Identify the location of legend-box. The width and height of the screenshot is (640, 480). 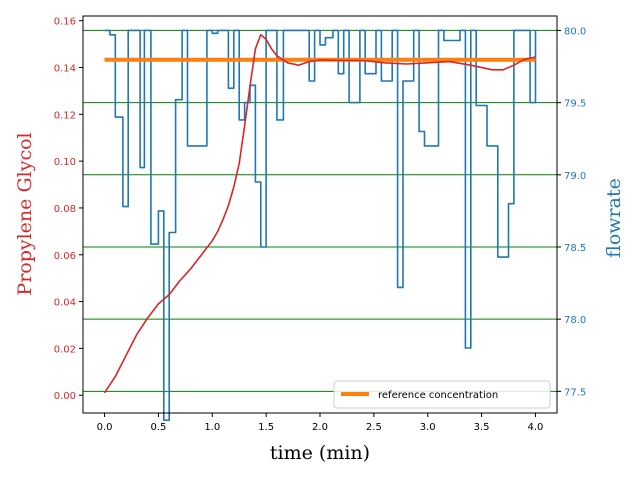
(442, 394).